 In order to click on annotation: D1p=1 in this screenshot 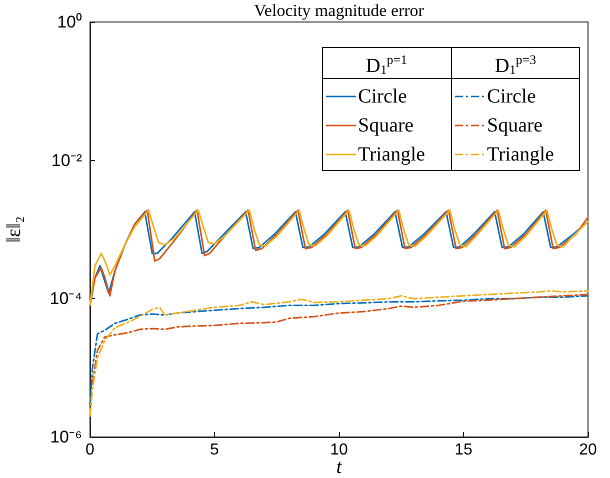, I will do `click(387, 64)`.